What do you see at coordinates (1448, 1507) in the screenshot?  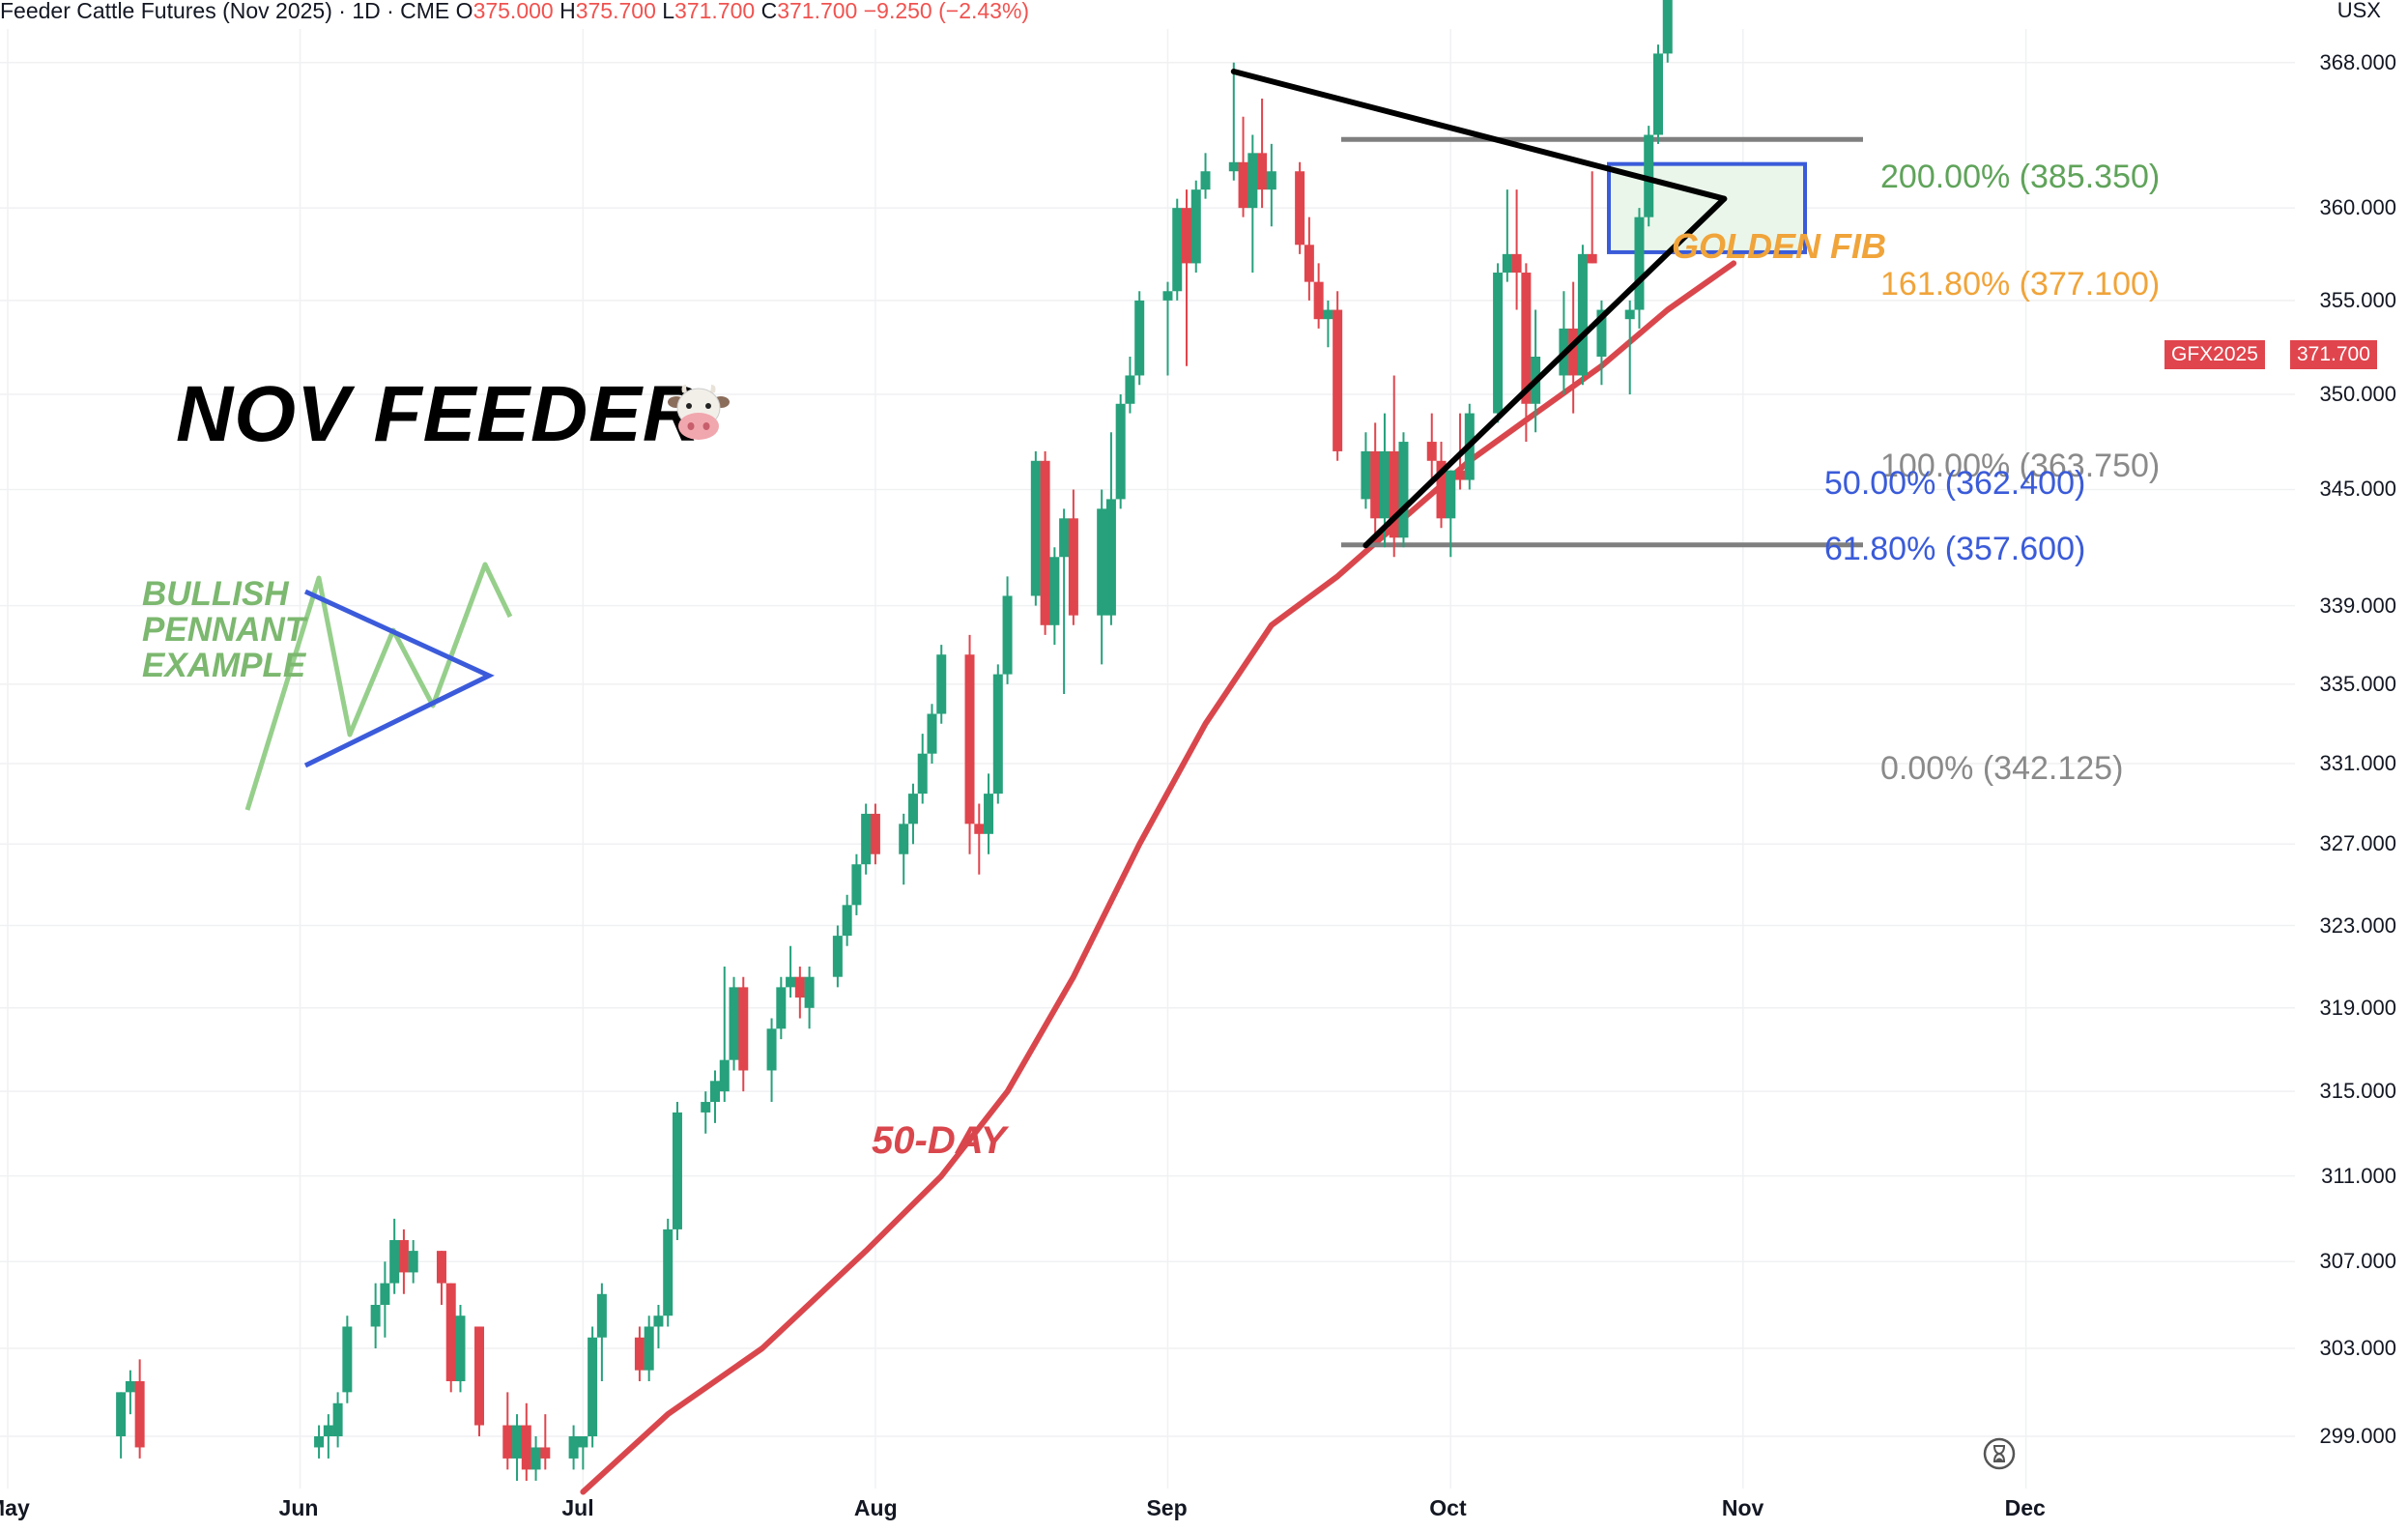 I see `x-tick-label: Oct` at bounding box center [1448, 1507].